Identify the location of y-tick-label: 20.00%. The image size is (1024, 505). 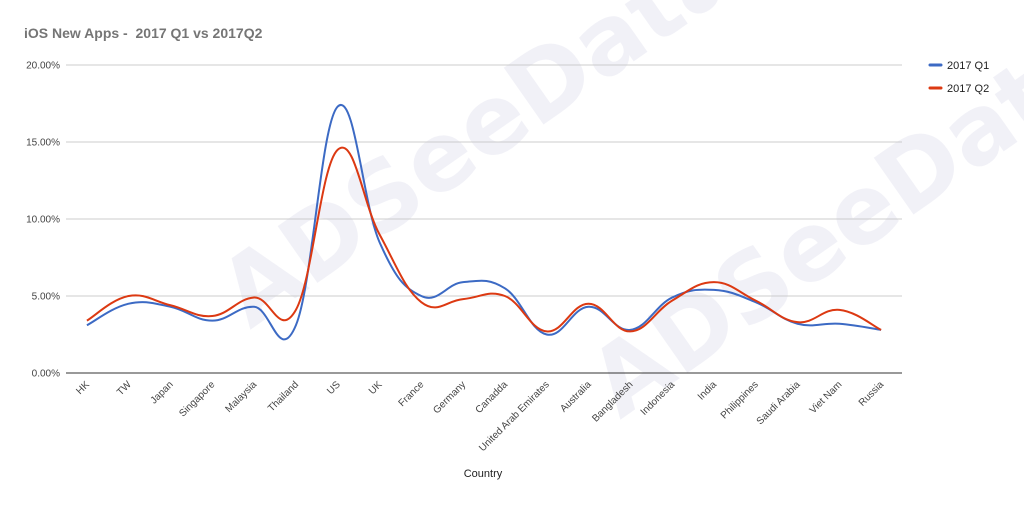
(43, 66).